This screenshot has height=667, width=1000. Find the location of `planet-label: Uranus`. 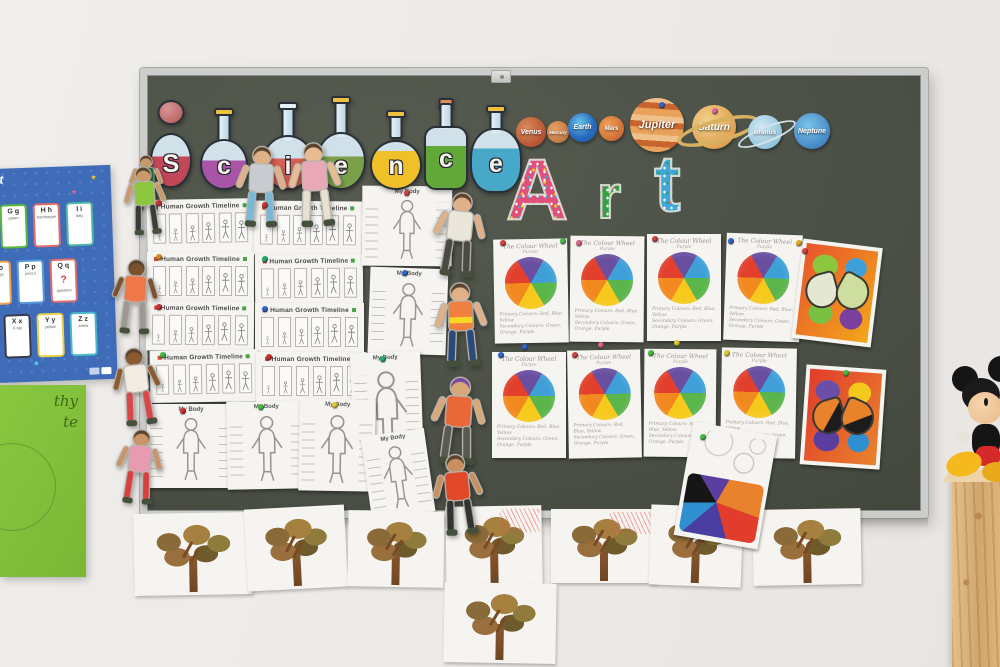

planet-label: Uranus is located at coordinates (765, 132).